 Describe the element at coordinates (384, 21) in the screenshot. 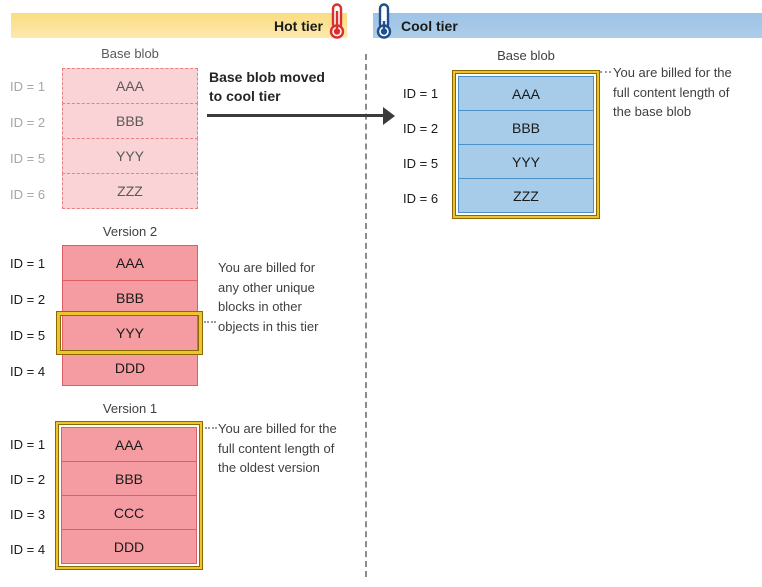

I see `thermometer-cold-icon` at that location.